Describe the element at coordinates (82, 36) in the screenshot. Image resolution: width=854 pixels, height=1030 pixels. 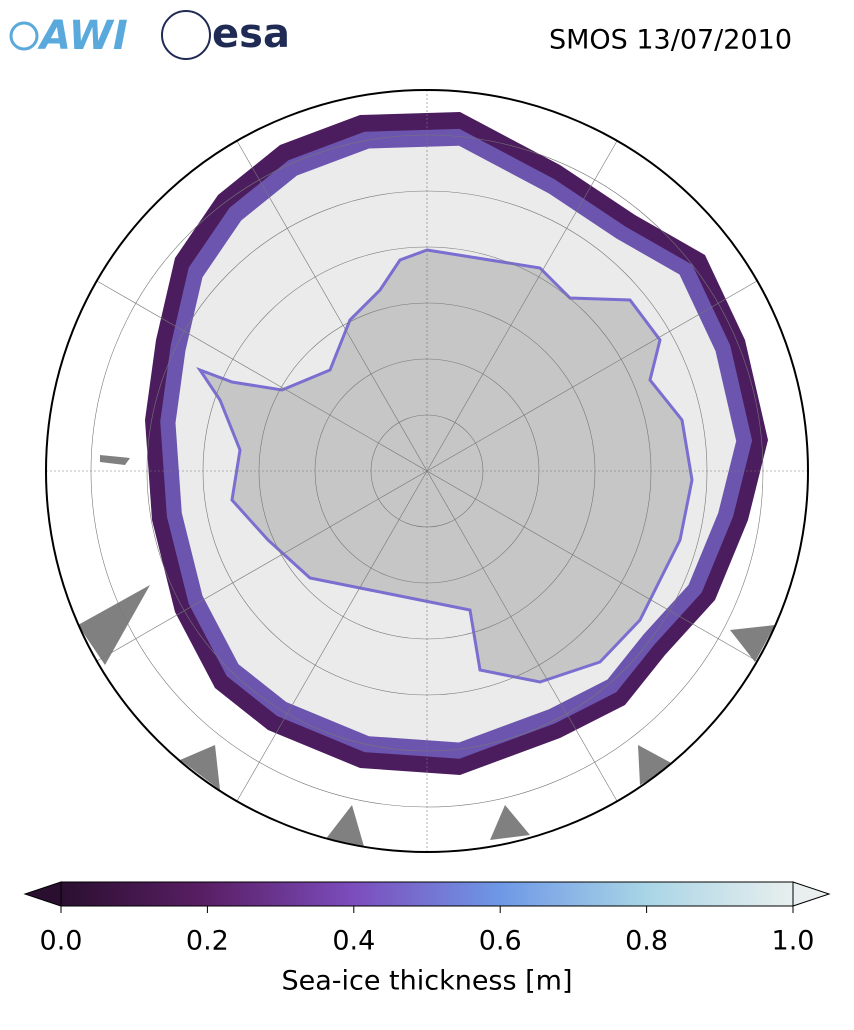
I see `logo-text: AWI` at that location.